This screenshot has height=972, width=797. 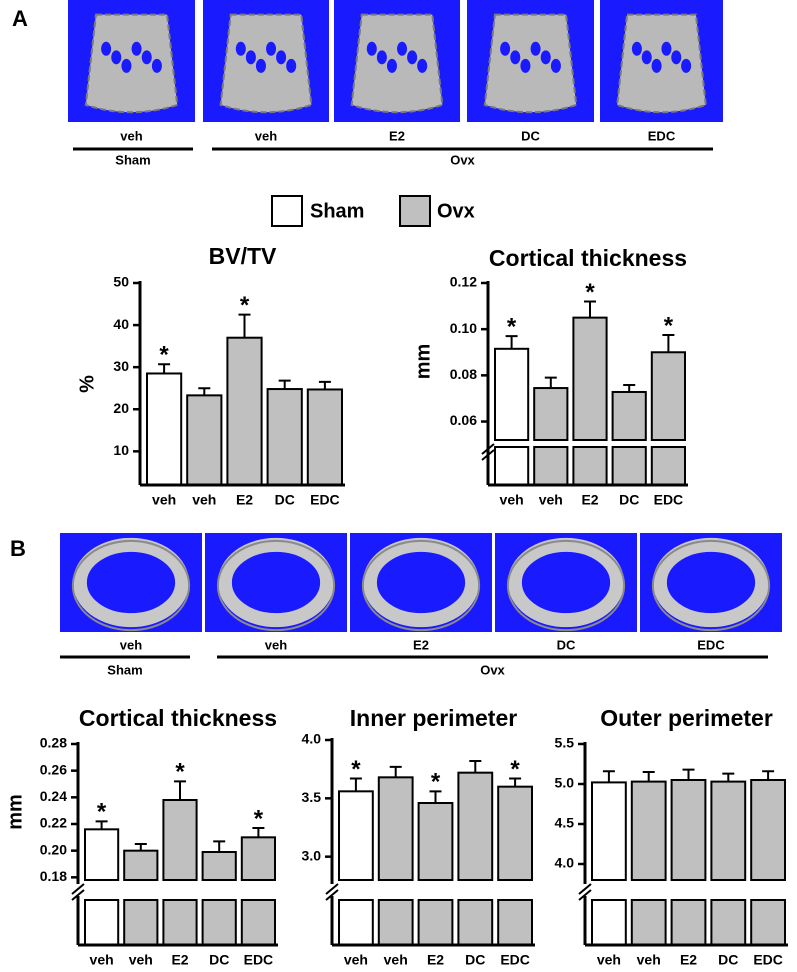 I want to click on y-axis-label: mm, so click(x=15, y=812).